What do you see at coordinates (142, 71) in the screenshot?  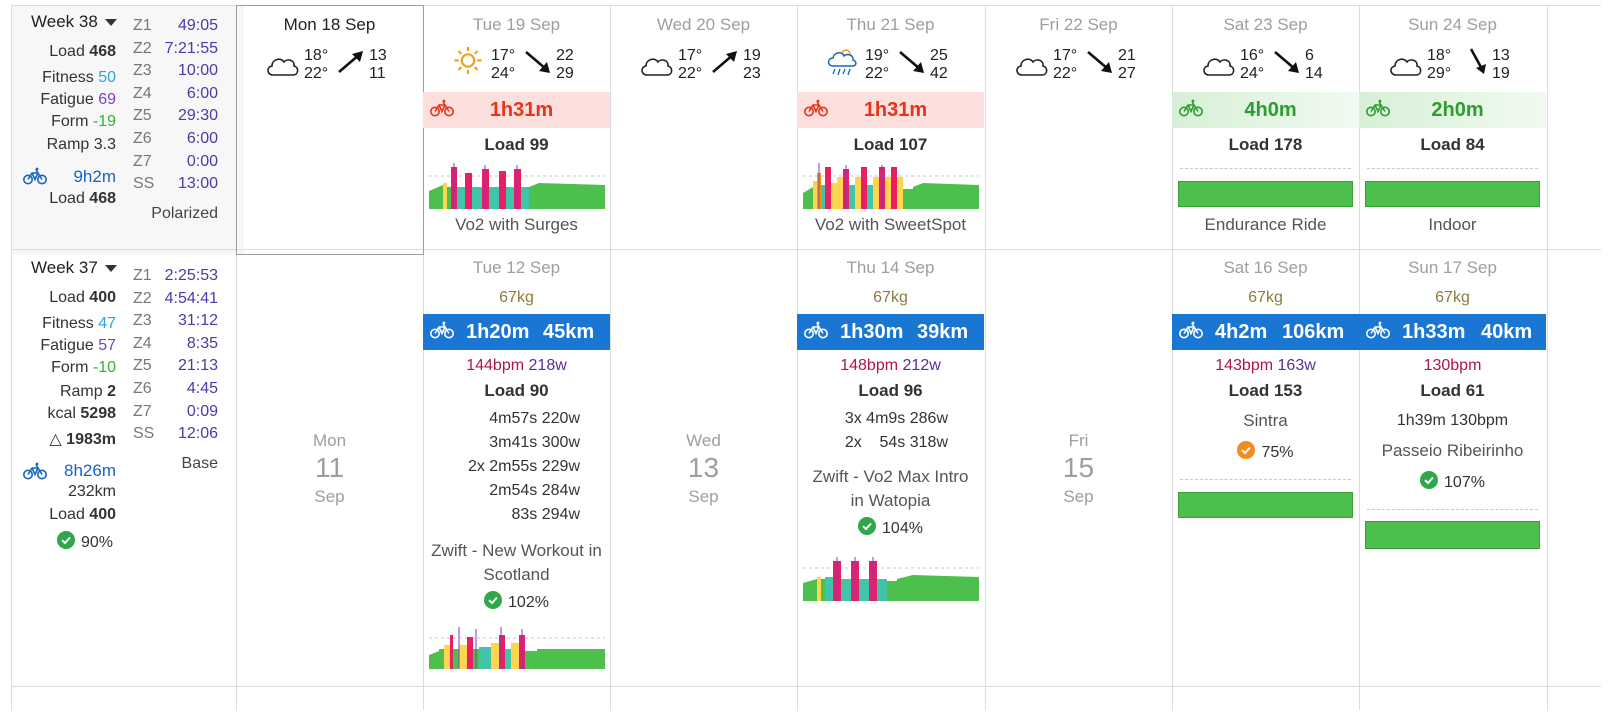 I see `zone-label: Z3` at bounding box center [142, 71].